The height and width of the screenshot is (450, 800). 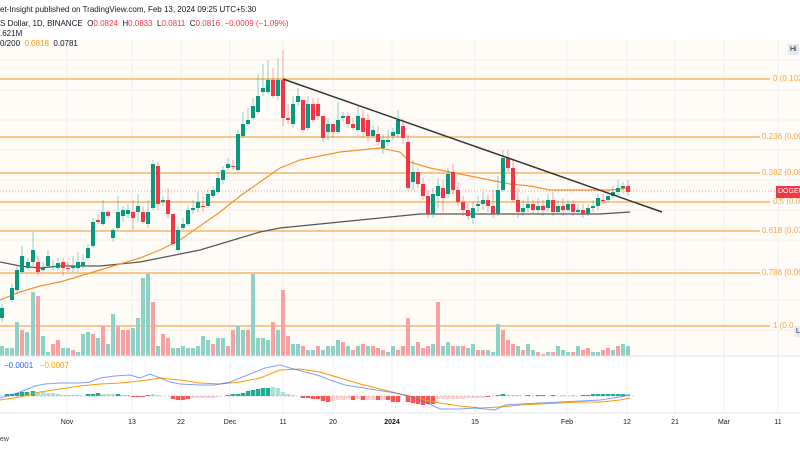 What do you see at coordinates (256, 23) in the screenshot?
I see `change-value: −0.0009 (−1.09%)` at bounding box center [256, 23].